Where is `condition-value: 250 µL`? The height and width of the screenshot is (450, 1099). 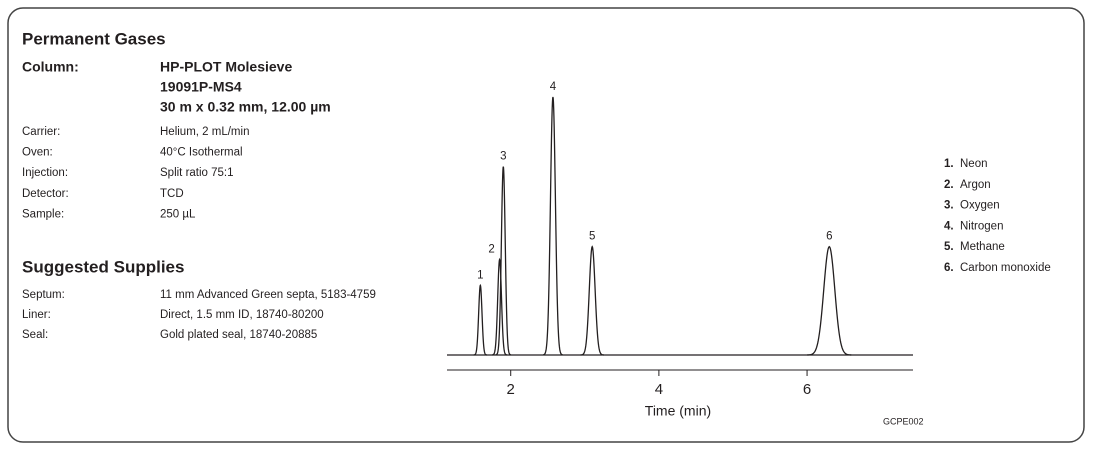
condition-value: 250 µL is located at coordinates (178, 214).